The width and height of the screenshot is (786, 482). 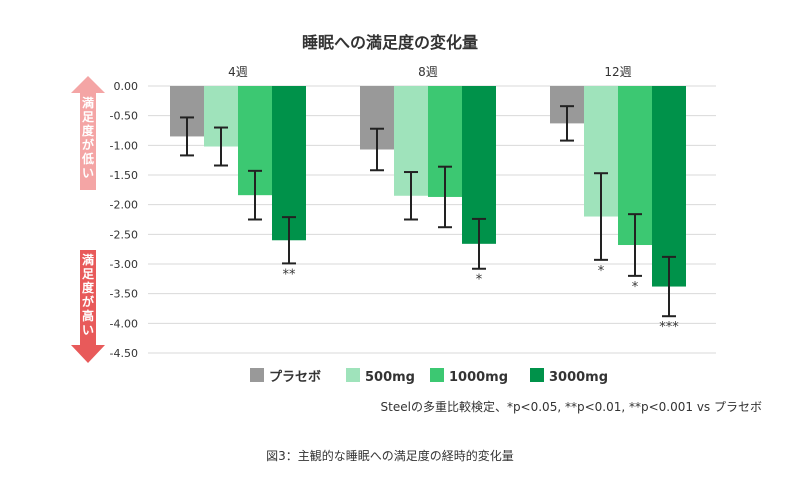 What do you see at coordinates (124, 264) in the screenshot?
I see `y-tick-label: -3.00` at bounding box center [124, 264].